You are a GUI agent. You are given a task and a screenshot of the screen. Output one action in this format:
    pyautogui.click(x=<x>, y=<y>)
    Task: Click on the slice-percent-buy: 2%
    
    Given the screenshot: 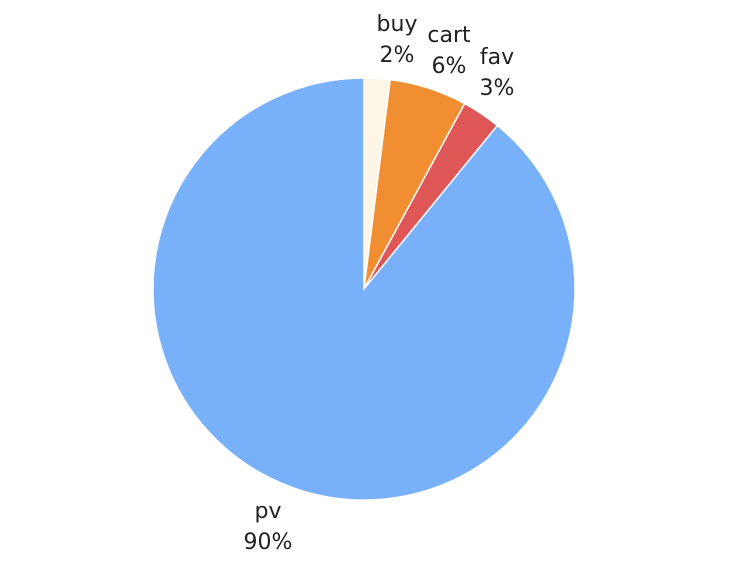 What is the action you would take?
    pyautogui.click(x=397, y=55)
    